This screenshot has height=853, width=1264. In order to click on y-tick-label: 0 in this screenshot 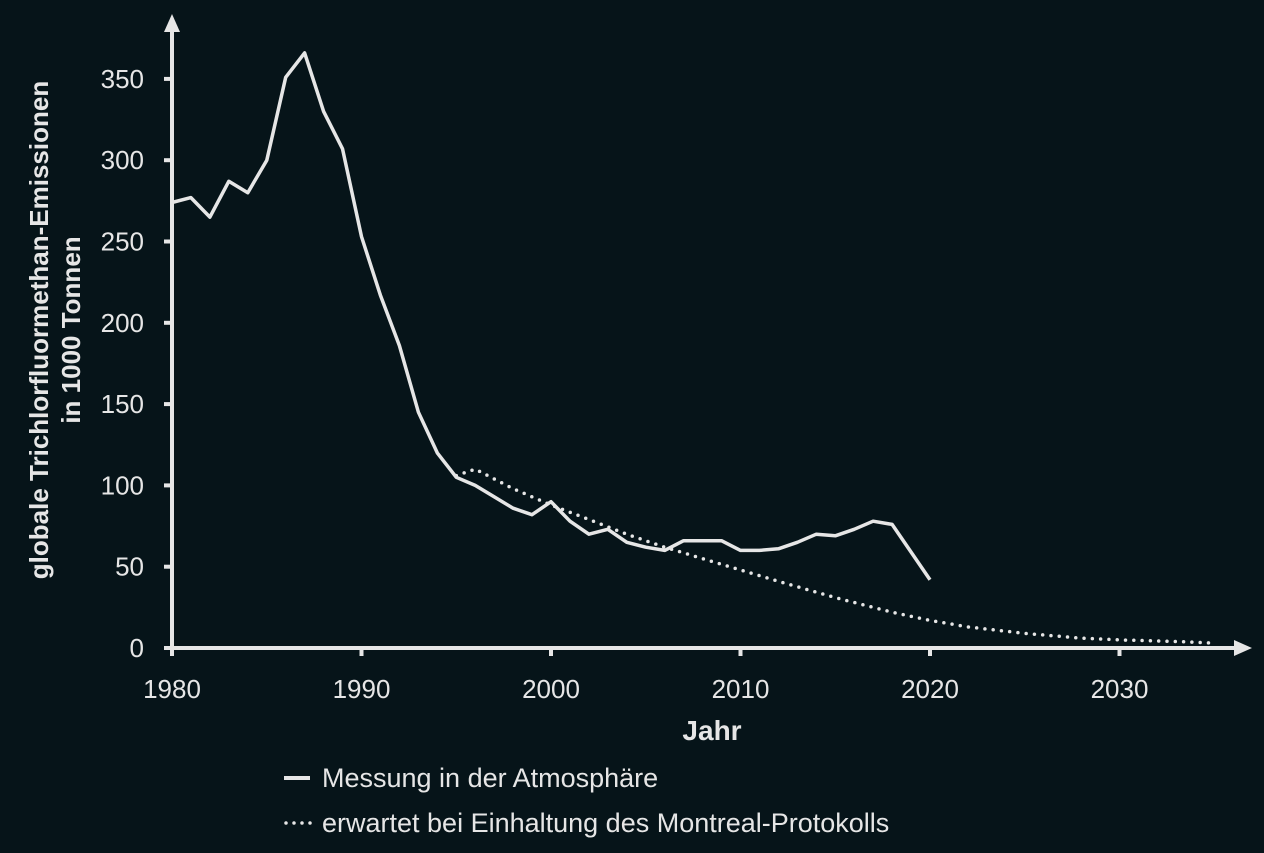, I will do `click(137, 648)`.